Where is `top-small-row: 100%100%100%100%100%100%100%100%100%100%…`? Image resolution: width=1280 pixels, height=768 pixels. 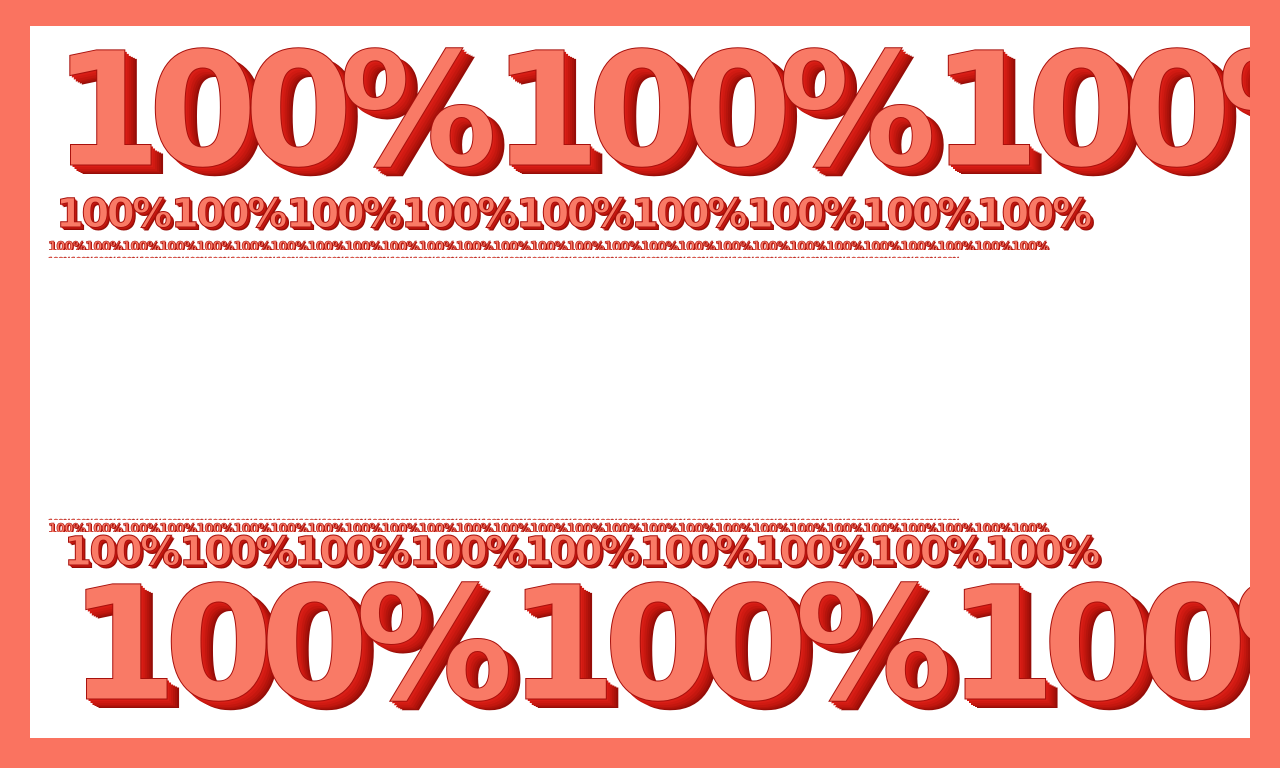
top-small-row: 100%100%100%100%100%100%100%100%100%100%… is located at coordinates (649, 243).